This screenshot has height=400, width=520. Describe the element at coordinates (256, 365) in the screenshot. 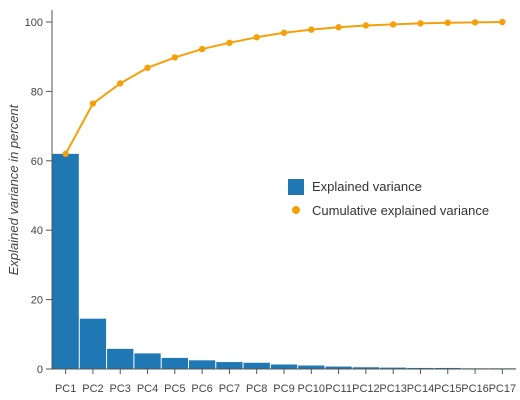

I see `bar-pc8` at that location.